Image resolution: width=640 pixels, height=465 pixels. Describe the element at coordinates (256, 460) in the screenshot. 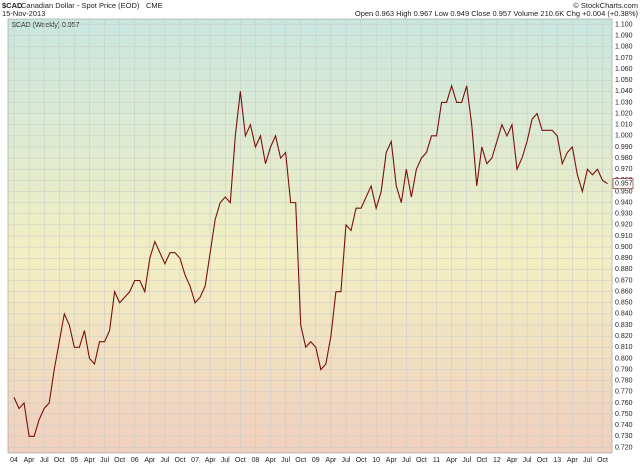

I see `x-tick-label: 08` at that location.